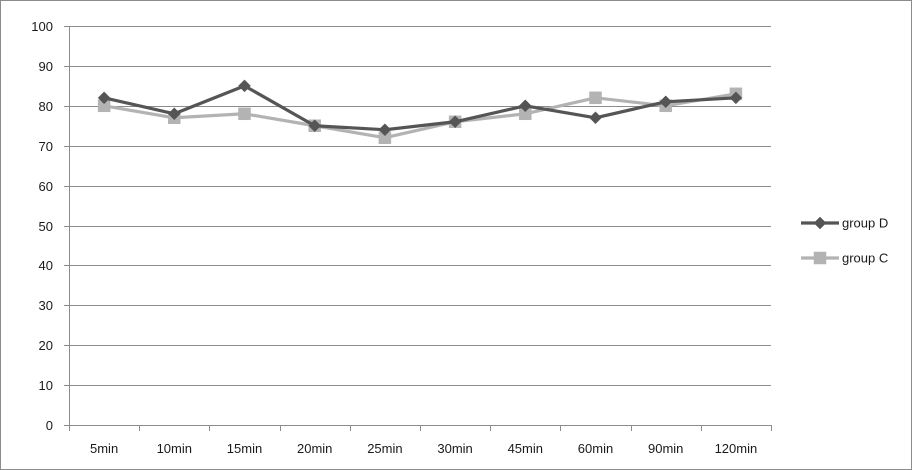 This screenshot has height=470, width=912. I want to click on y-tick-label-30: 30, so click(46, 305).